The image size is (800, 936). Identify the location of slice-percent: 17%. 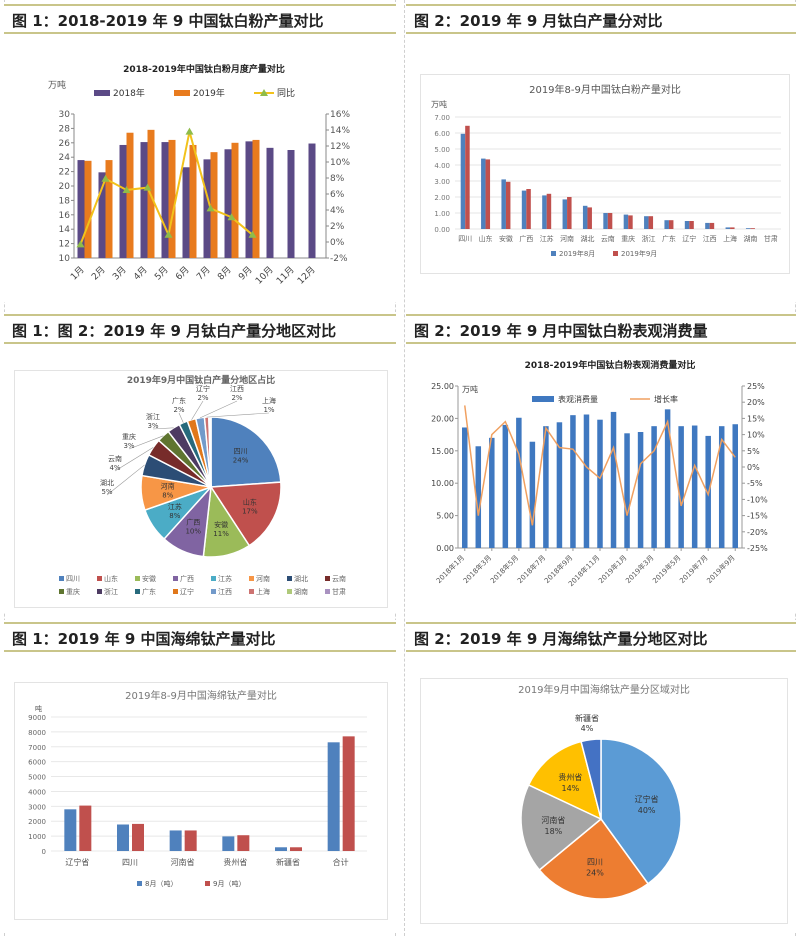
(250, 511).